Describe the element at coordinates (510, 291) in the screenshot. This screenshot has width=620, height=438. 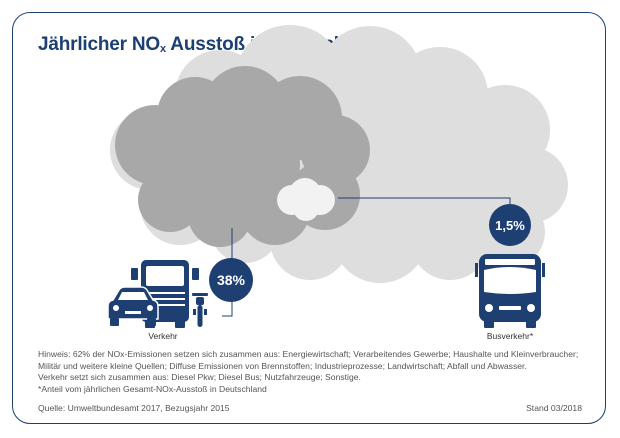
I see `bus-icon` at that location.